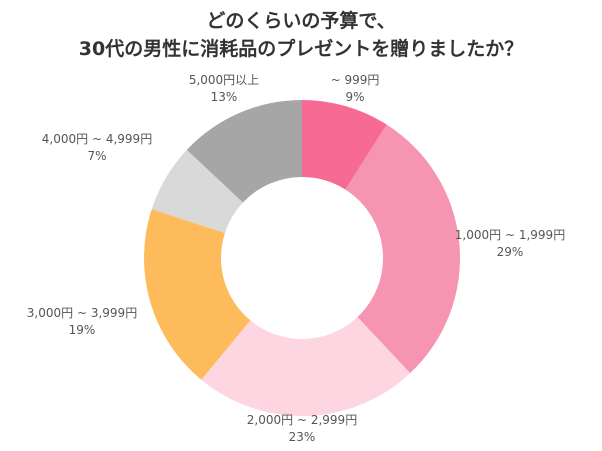 Image resolution: width=602 pixels, height=451 pixels. What do you see at coordinates (97, 139) in the screenshot?
I see `slice-category: 4,000円 ~ 4,999円` at bounding box center [97, 139].